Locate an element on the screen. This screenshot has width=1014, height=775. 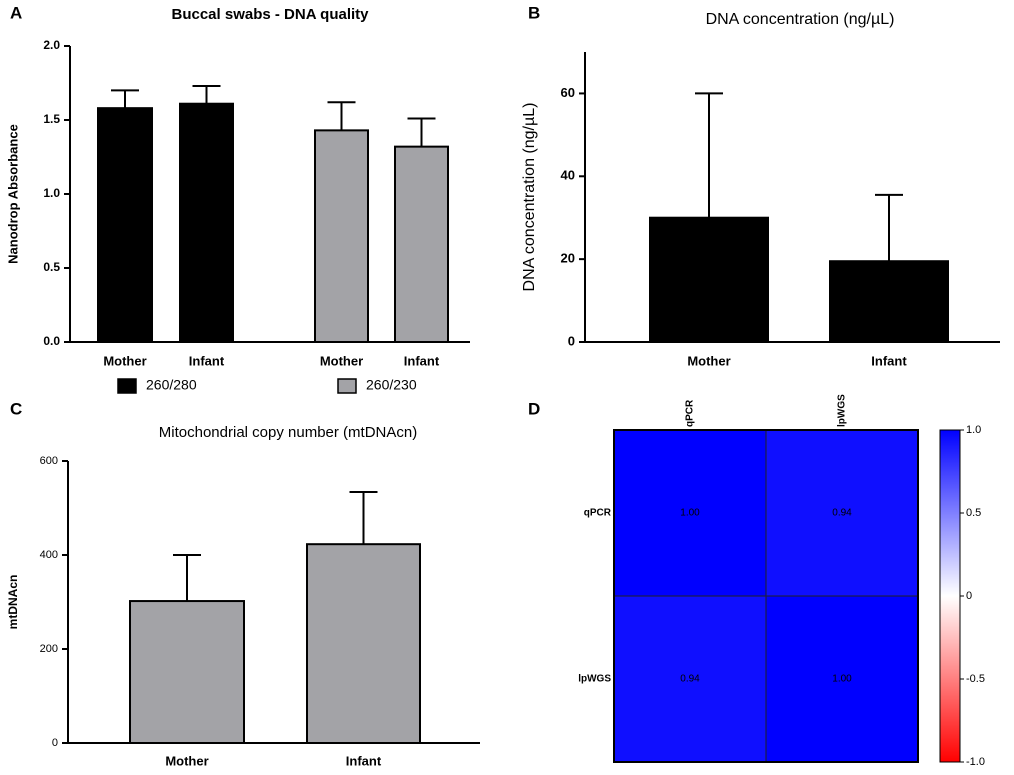
y-tick-label: 1.5 is located at coordinates (51, 119).